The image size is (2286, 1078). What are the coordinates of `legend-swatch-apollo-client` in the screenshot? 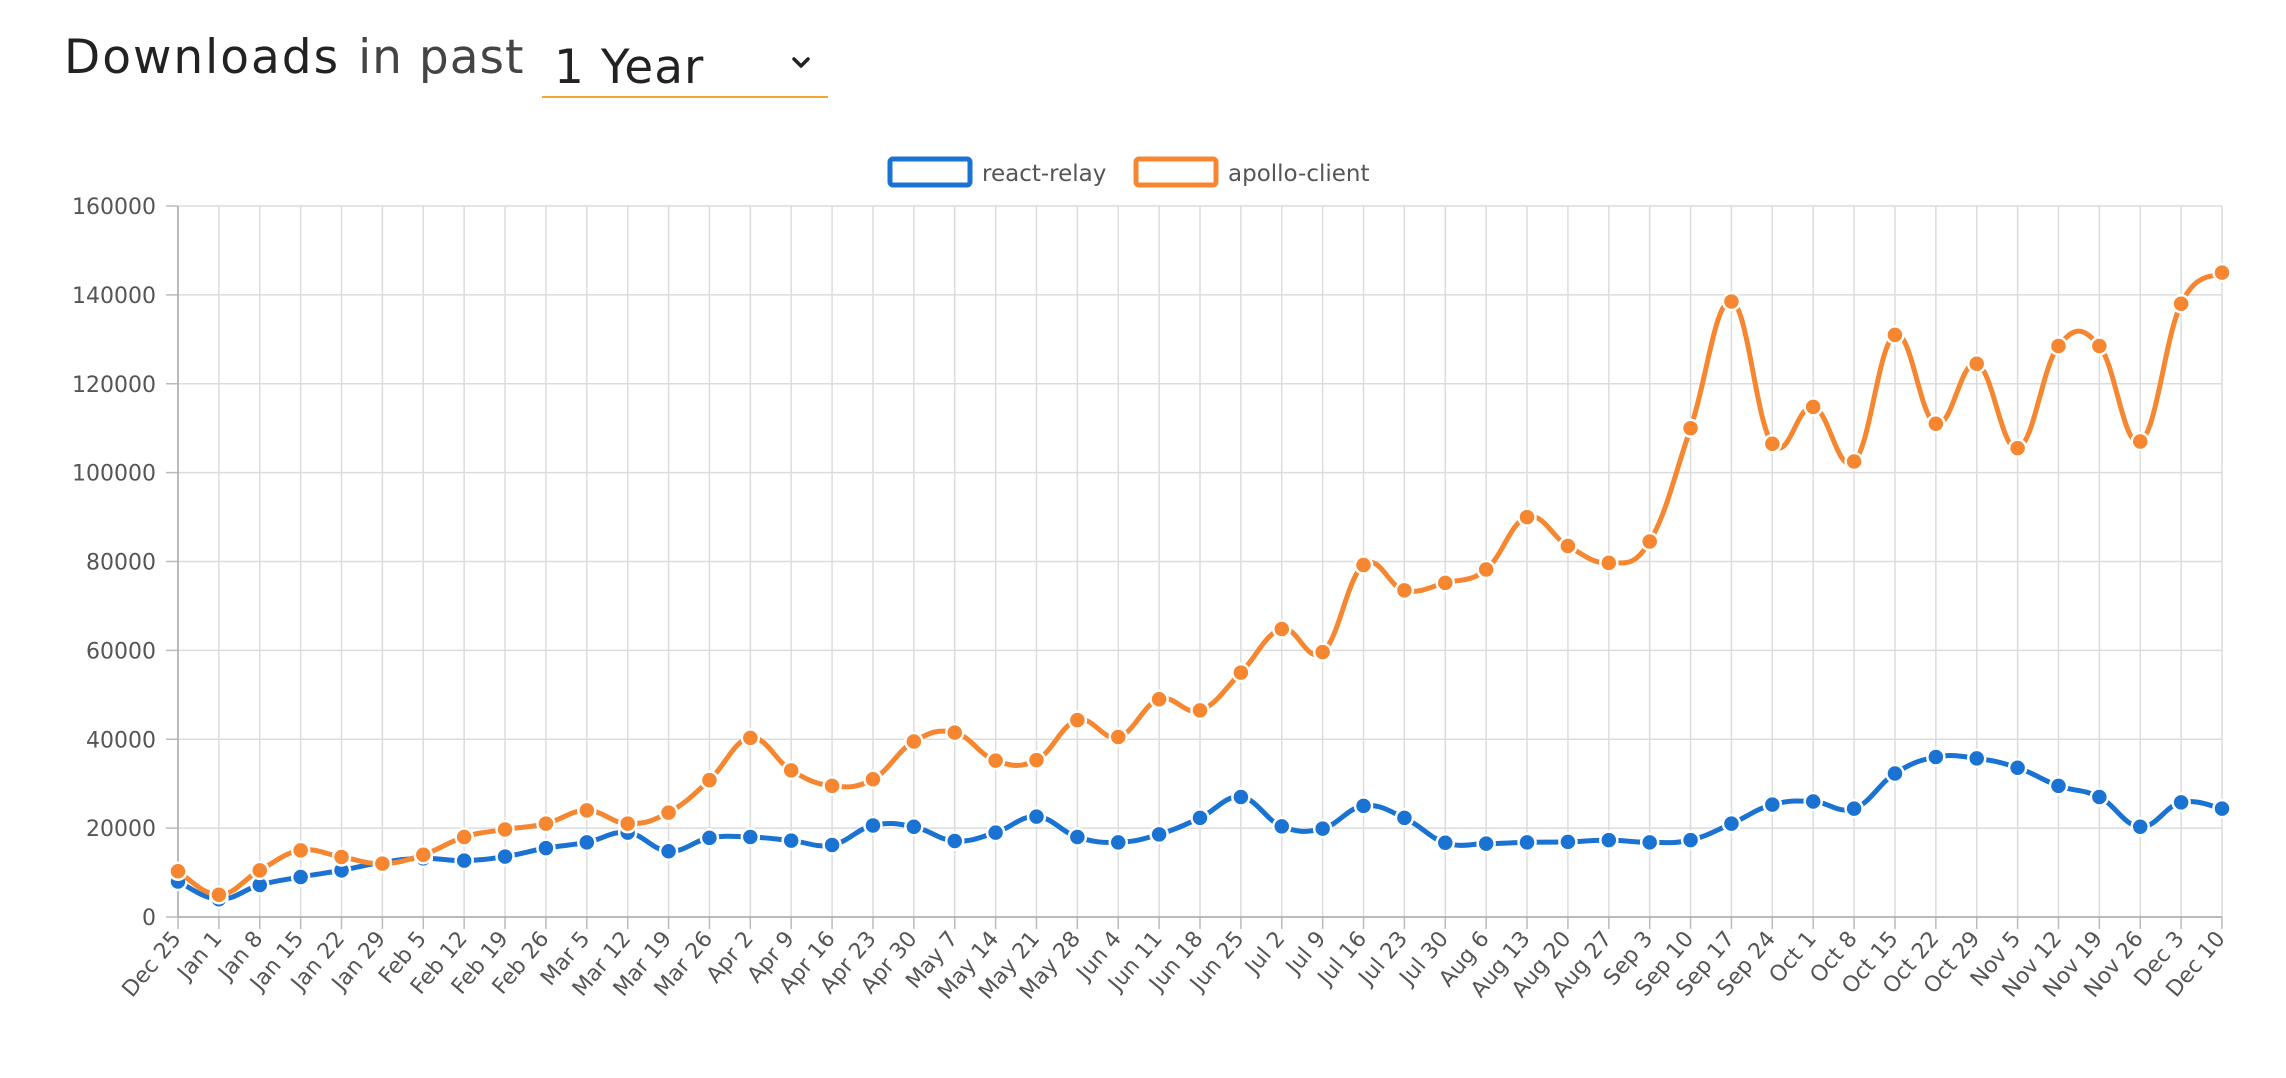 It's located at (1176, 172).